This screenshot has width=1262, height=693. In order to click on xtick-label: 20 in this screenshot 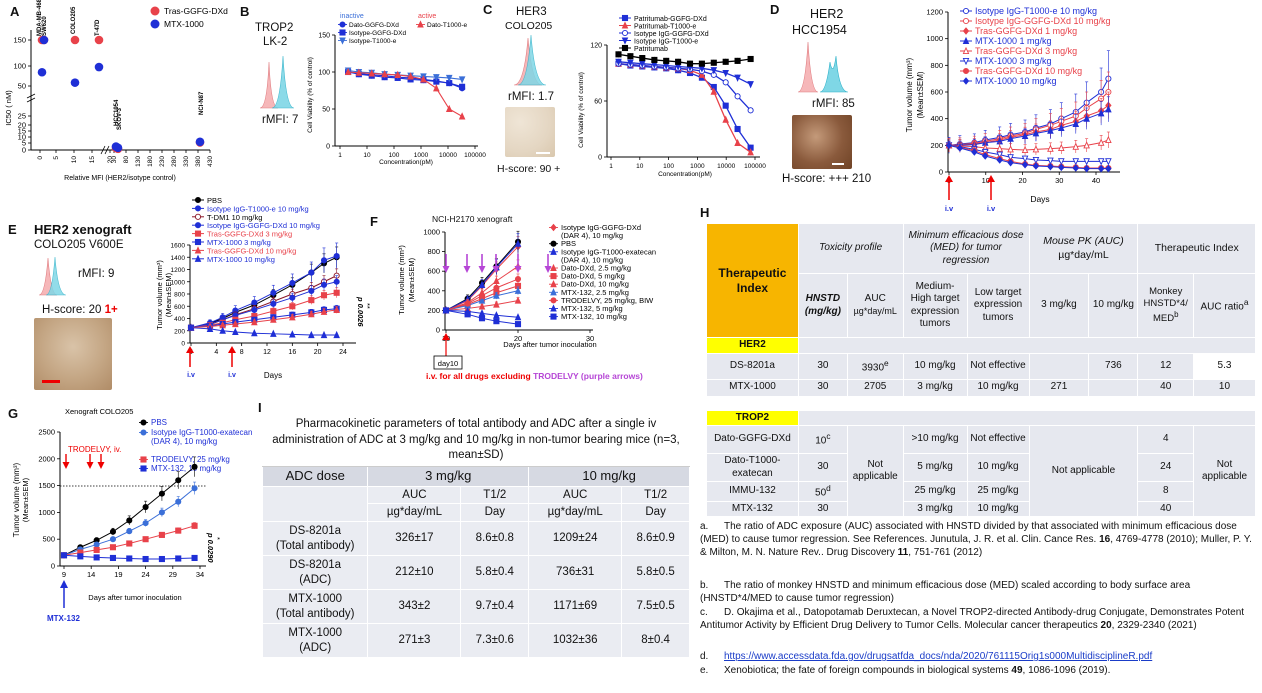, I will do `click(318, 352)`.